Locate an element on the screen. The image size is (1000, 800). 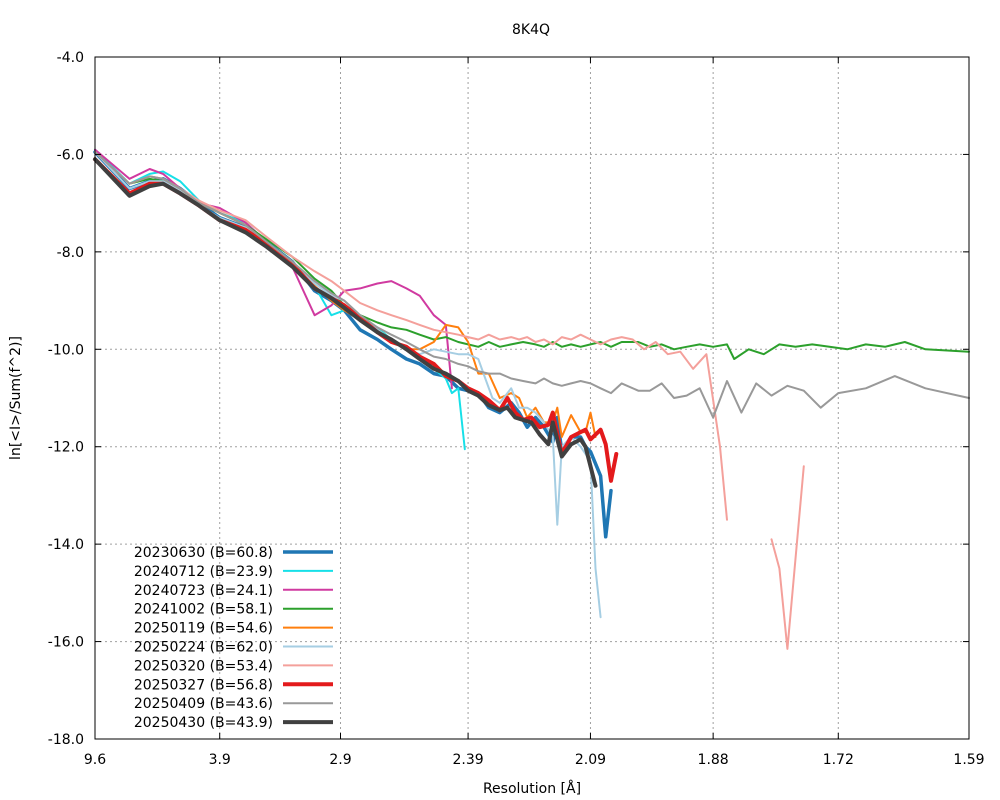
x-tick-label: 1.88 is located at coordinates (713, 760).